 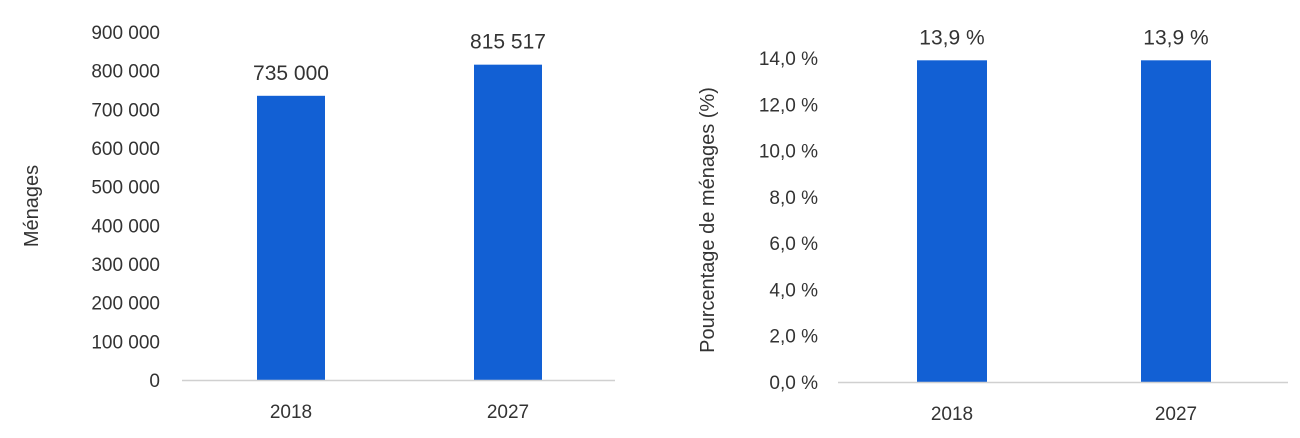 I want to click on y-tick-label: 100 000, so click(x=125, y=342).